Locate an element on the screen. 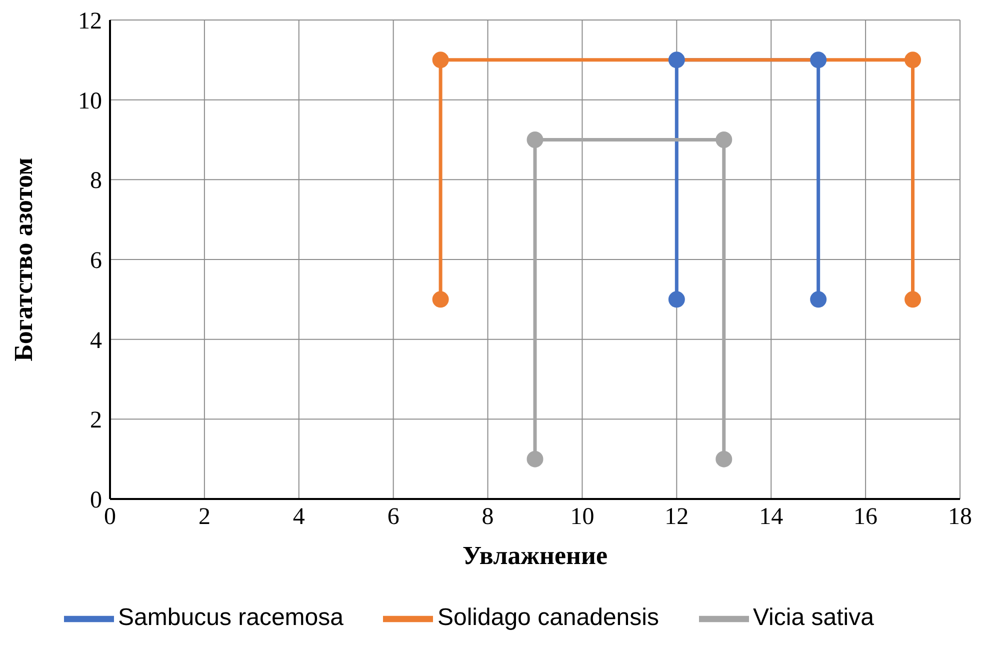  x-tick-label: 8 is located at coordinates (488, 517).